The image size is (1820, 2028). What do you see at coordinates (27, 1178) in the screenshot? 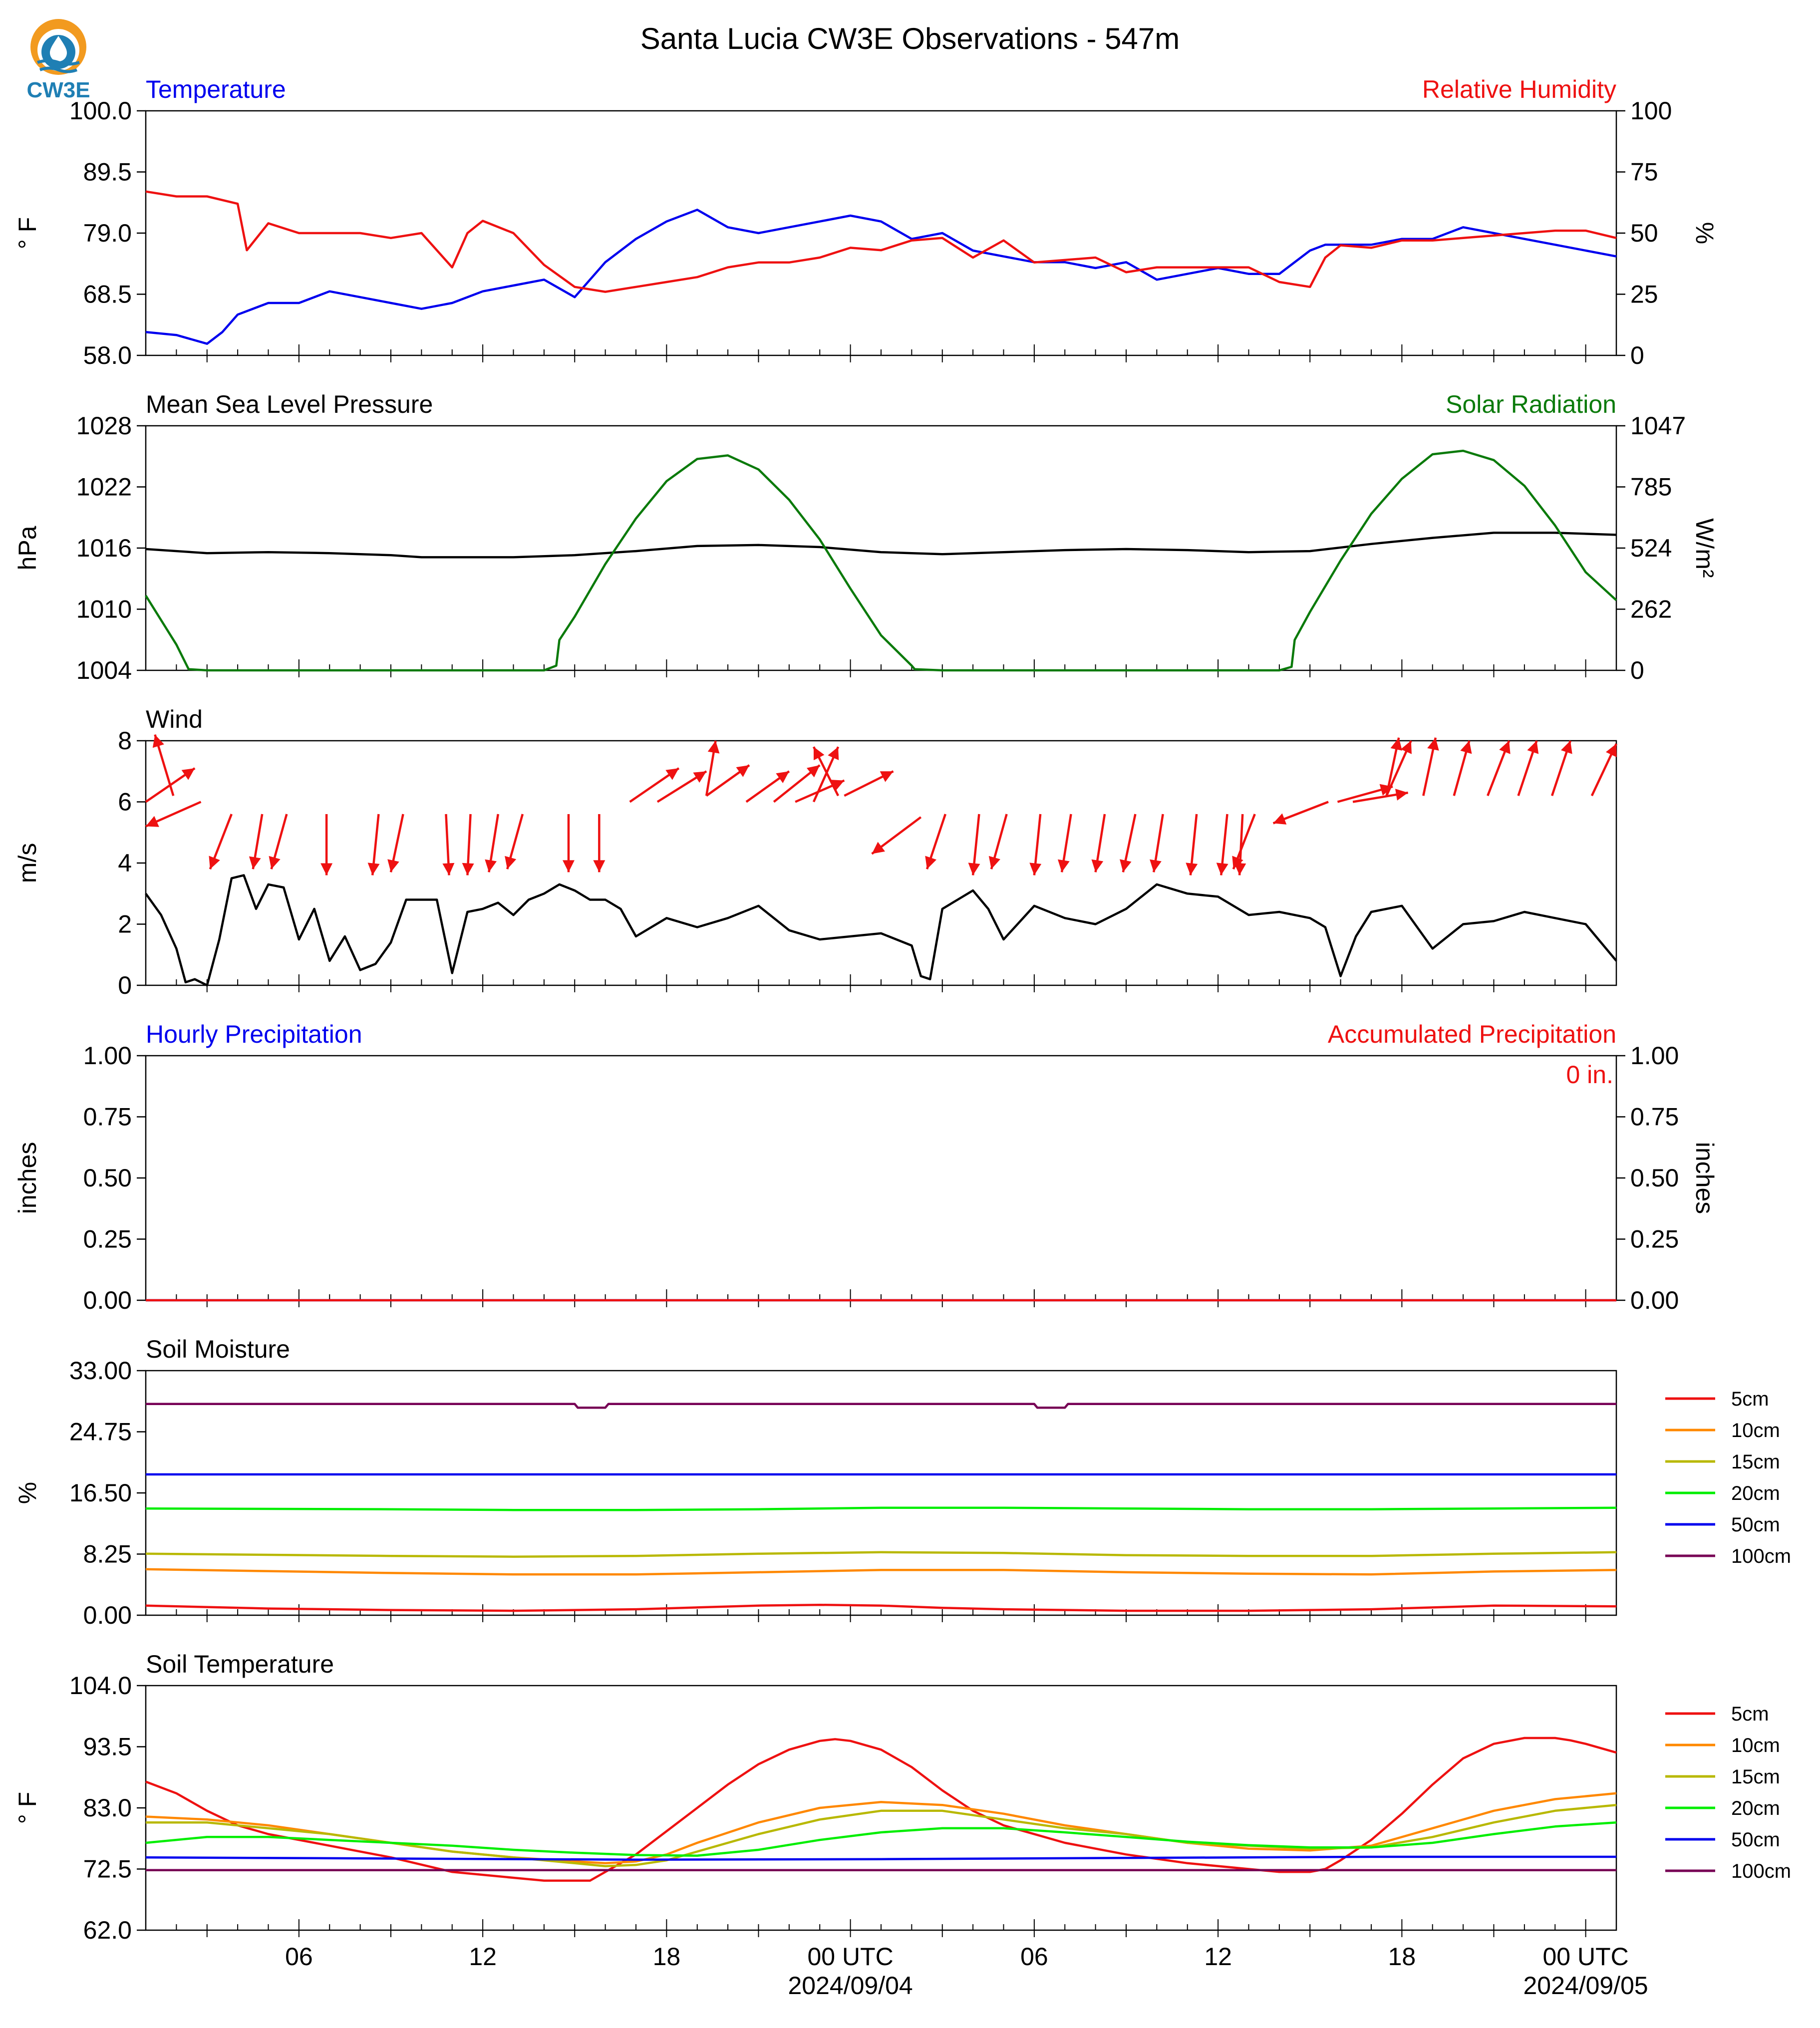
I see `y-axis-label-left: inches` at bounding box center [27, 1178].